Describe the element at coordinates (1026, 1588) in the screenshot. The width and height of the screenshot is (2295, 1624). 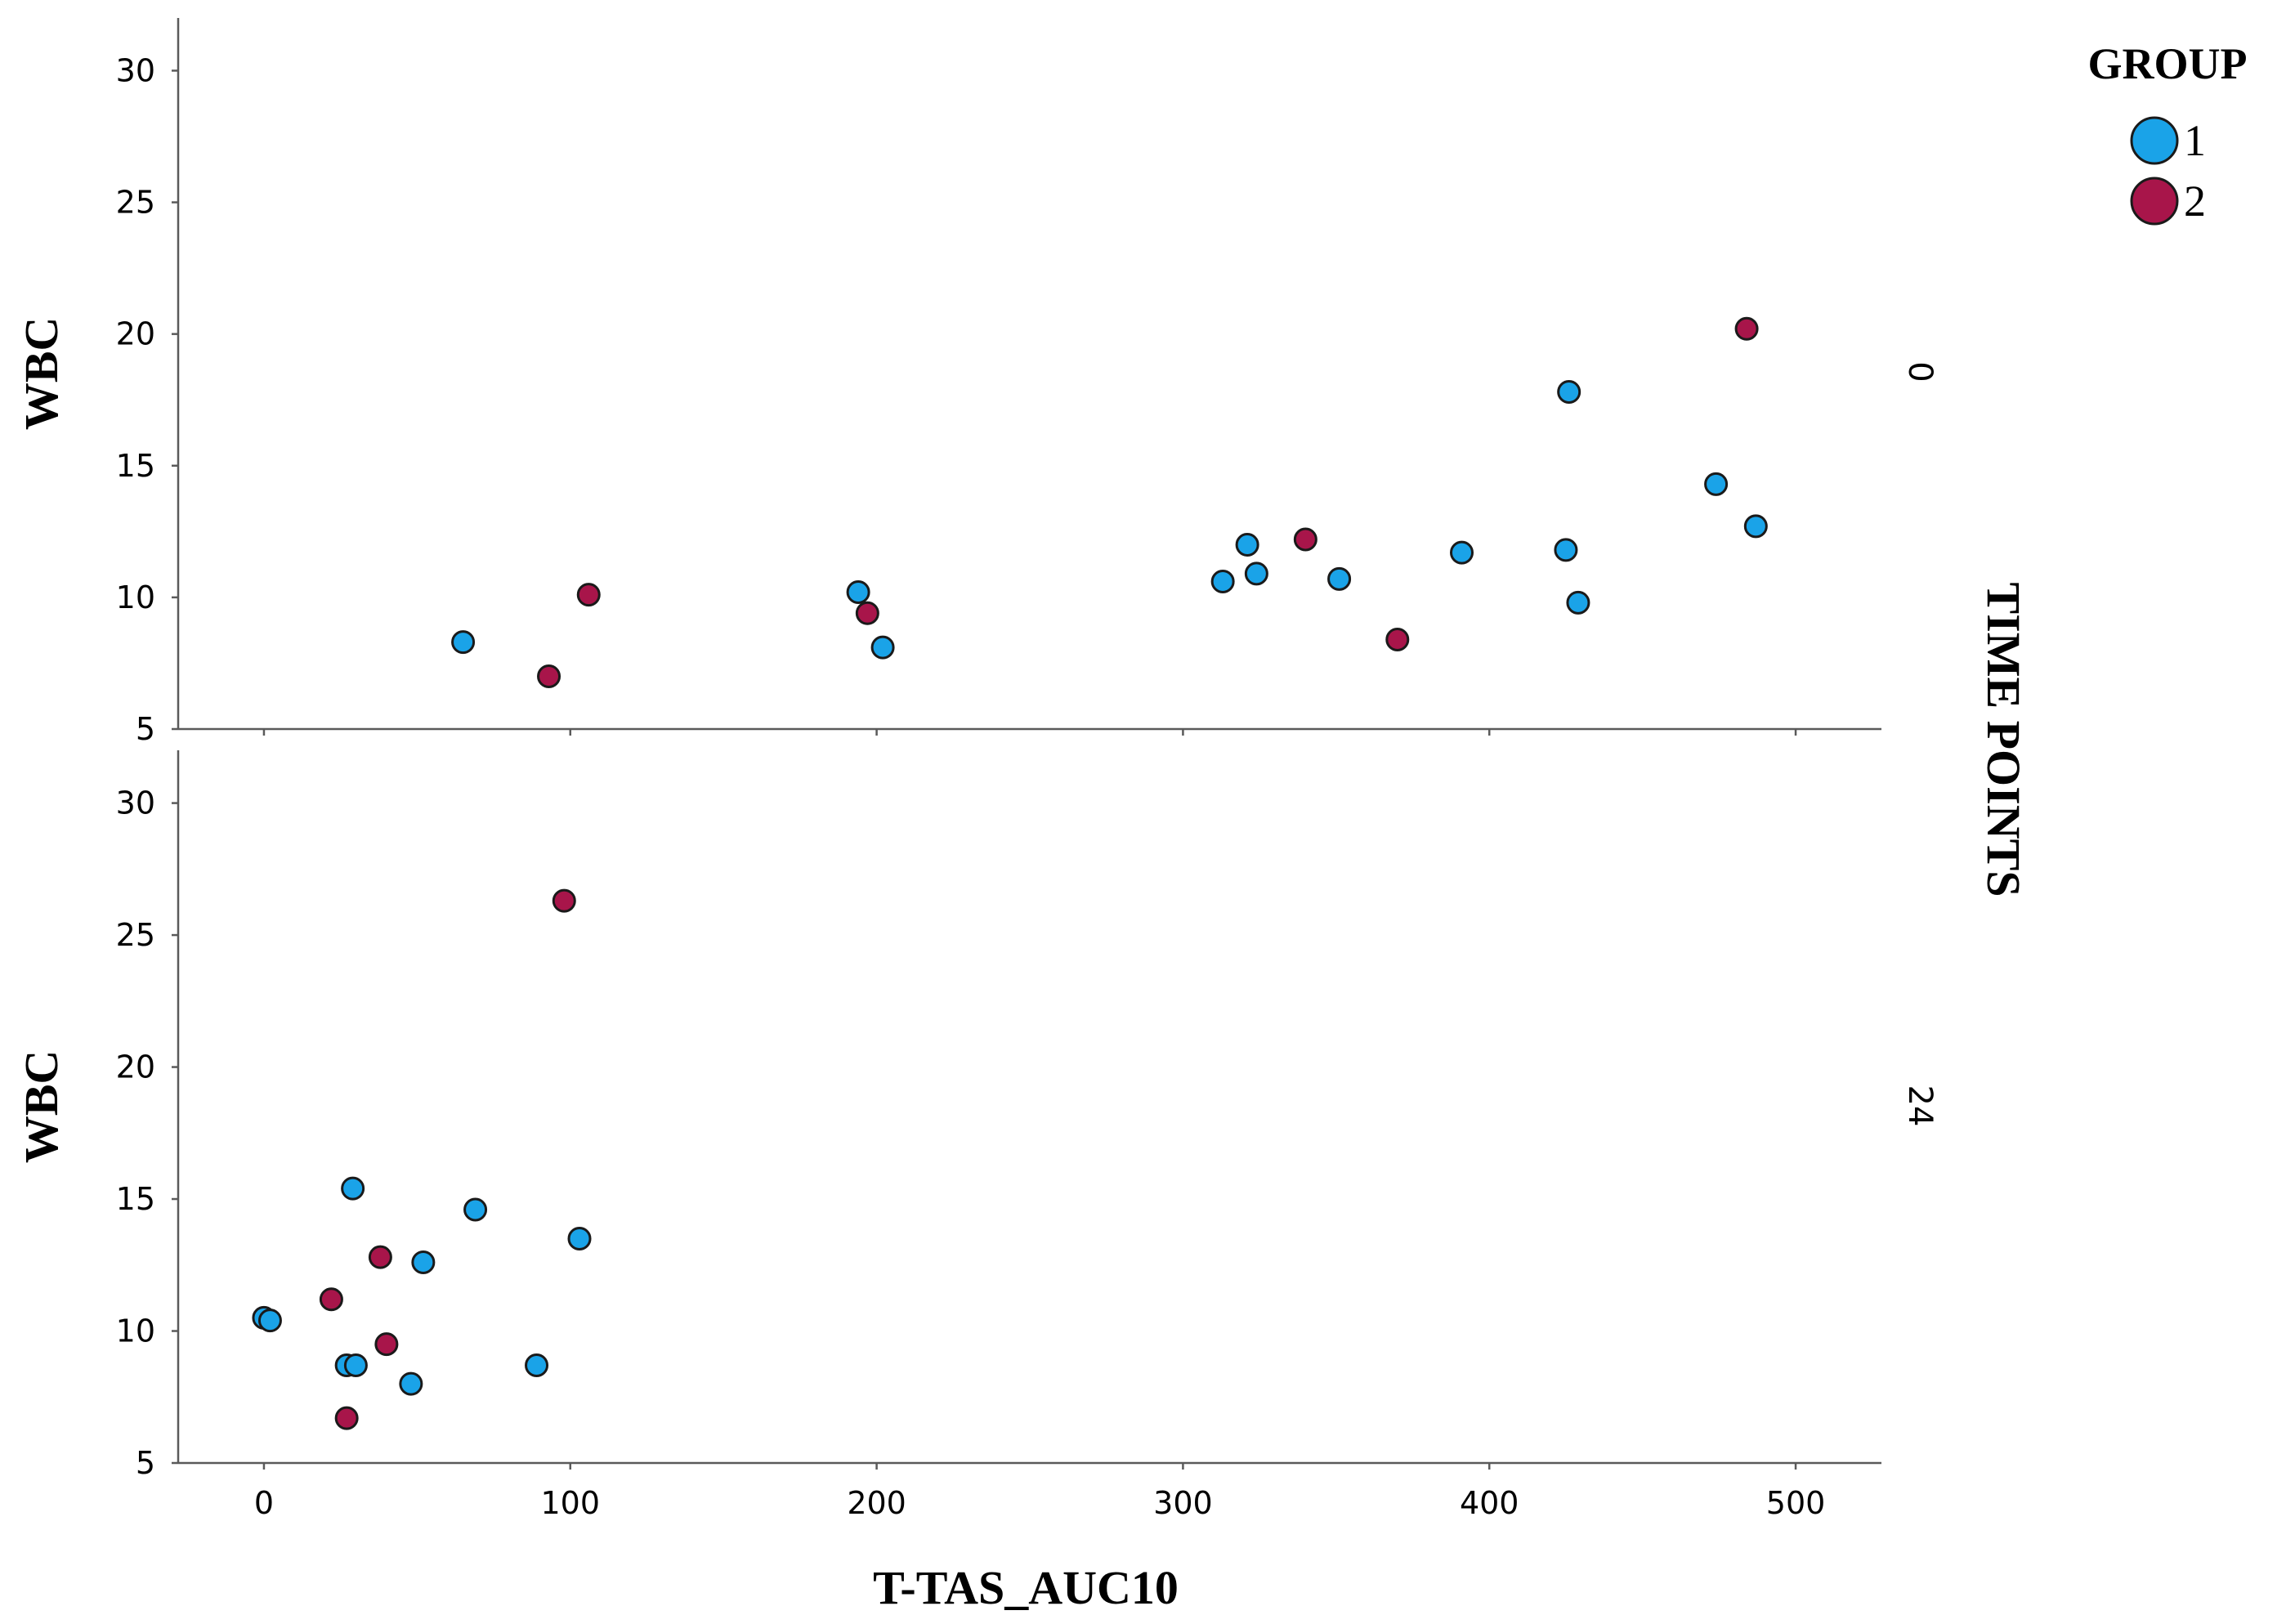
I see `x-axis-title: T-TAS_AUC10` at that location.